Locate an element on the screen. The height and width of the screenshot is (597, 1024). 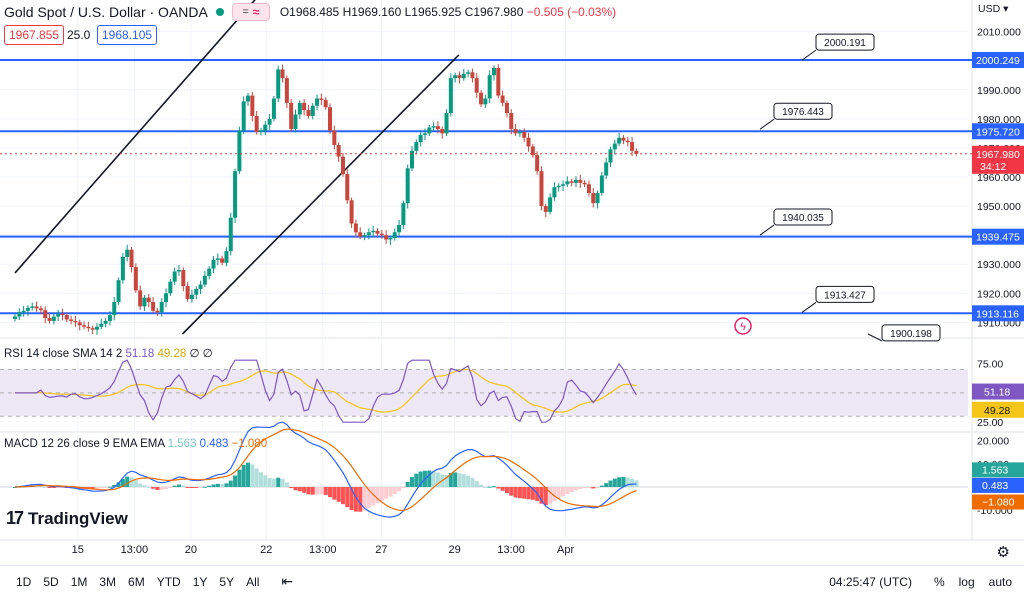
auto-toggle: auto is located at coordinates (1000, 582).